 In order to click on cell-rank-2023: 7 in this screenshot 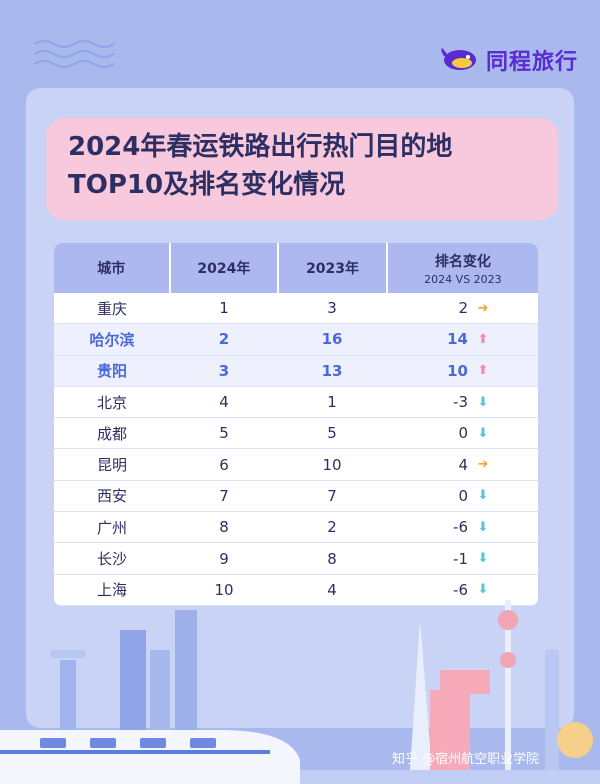, I will do `click(332, 495)`.